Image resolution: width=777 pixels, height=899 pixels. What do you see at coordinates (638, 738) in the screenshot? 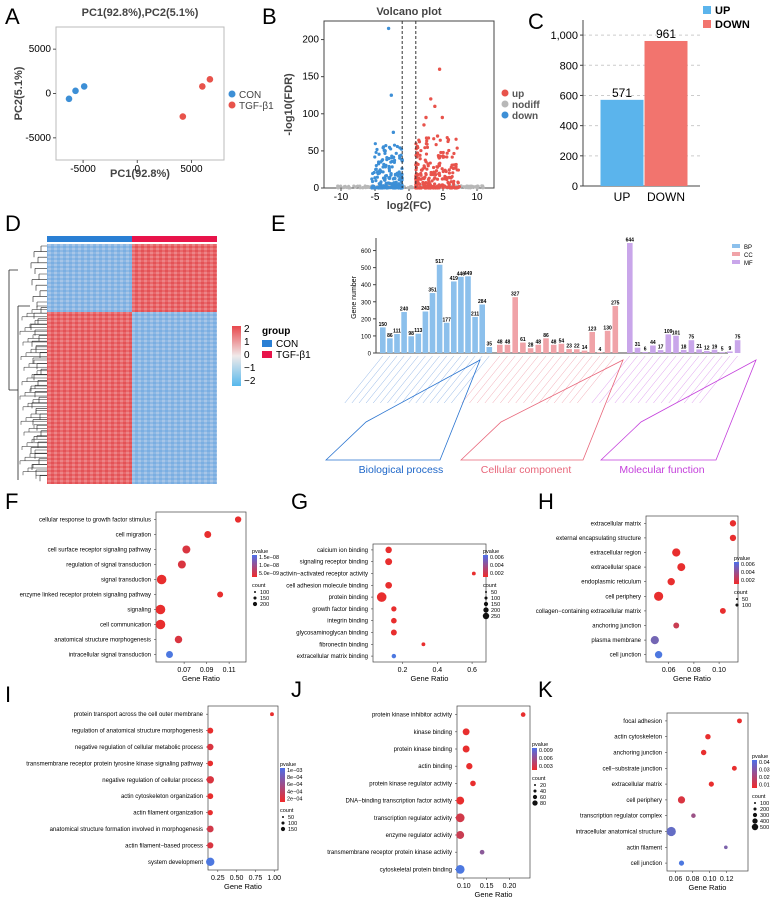
I see `term-label: actin cytoskeleton` at bounding box center [638, 738].